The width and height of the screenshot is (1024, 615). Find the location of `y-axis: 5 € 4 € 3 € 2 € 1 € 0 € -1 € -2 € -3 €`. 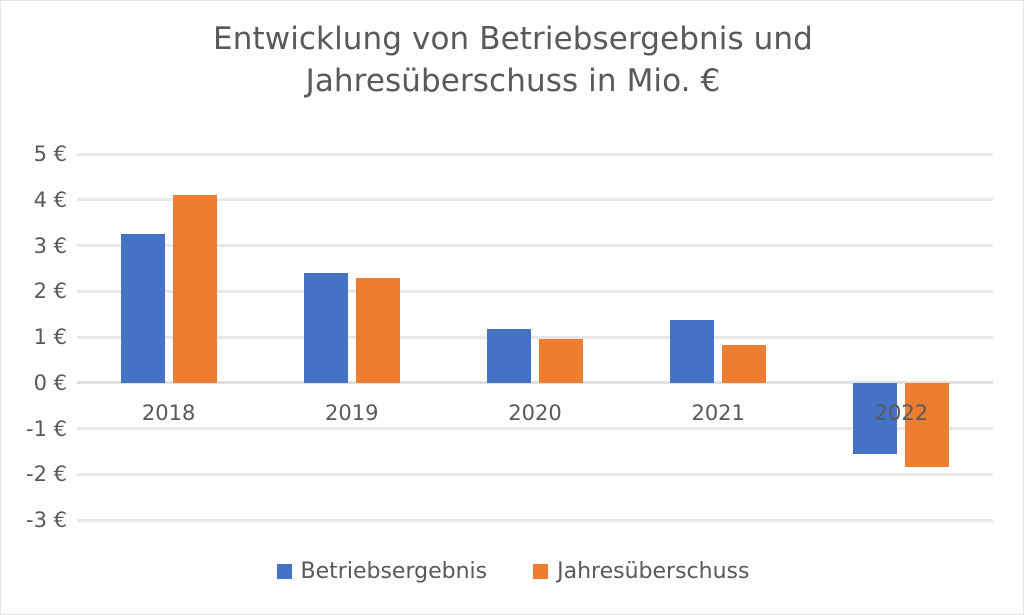

y-axis: 5 € 4 € 3 € 2 € 1 € 0 € -1 € -2 € -3 € is located at coordinates (34, 337).